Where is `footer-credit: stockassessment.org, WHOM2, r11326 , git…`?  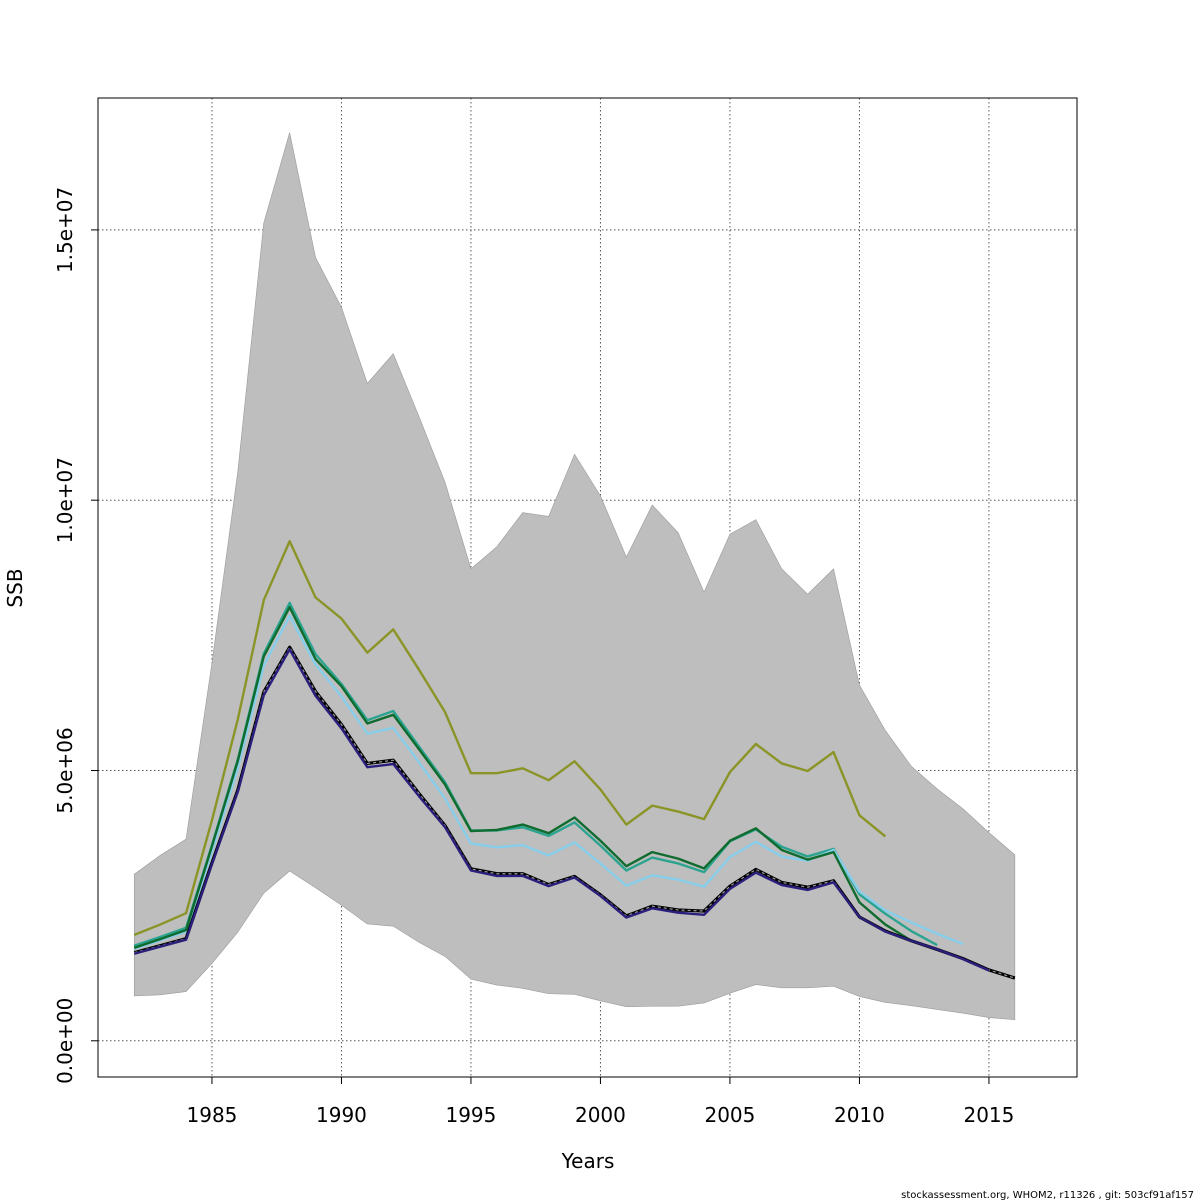
footer-credit: stockassessment.org, WHOM2, r11326 , git… is located at coordinates (1047, 1195).